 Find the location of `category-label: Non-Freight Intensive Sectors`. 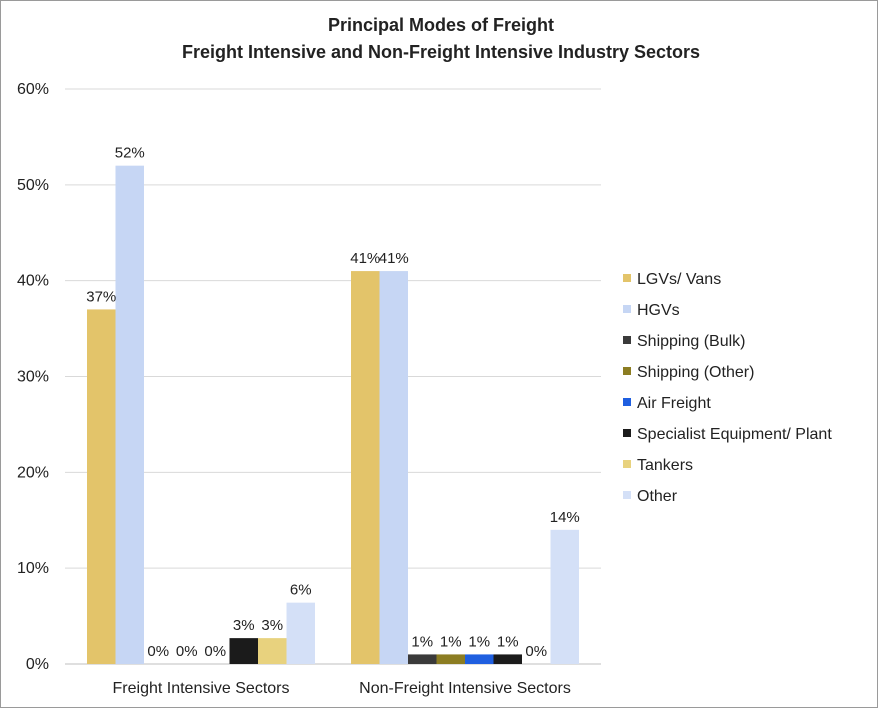

category-label: Non-Freight Intensive Sectors is located at coordinates (465, 688).